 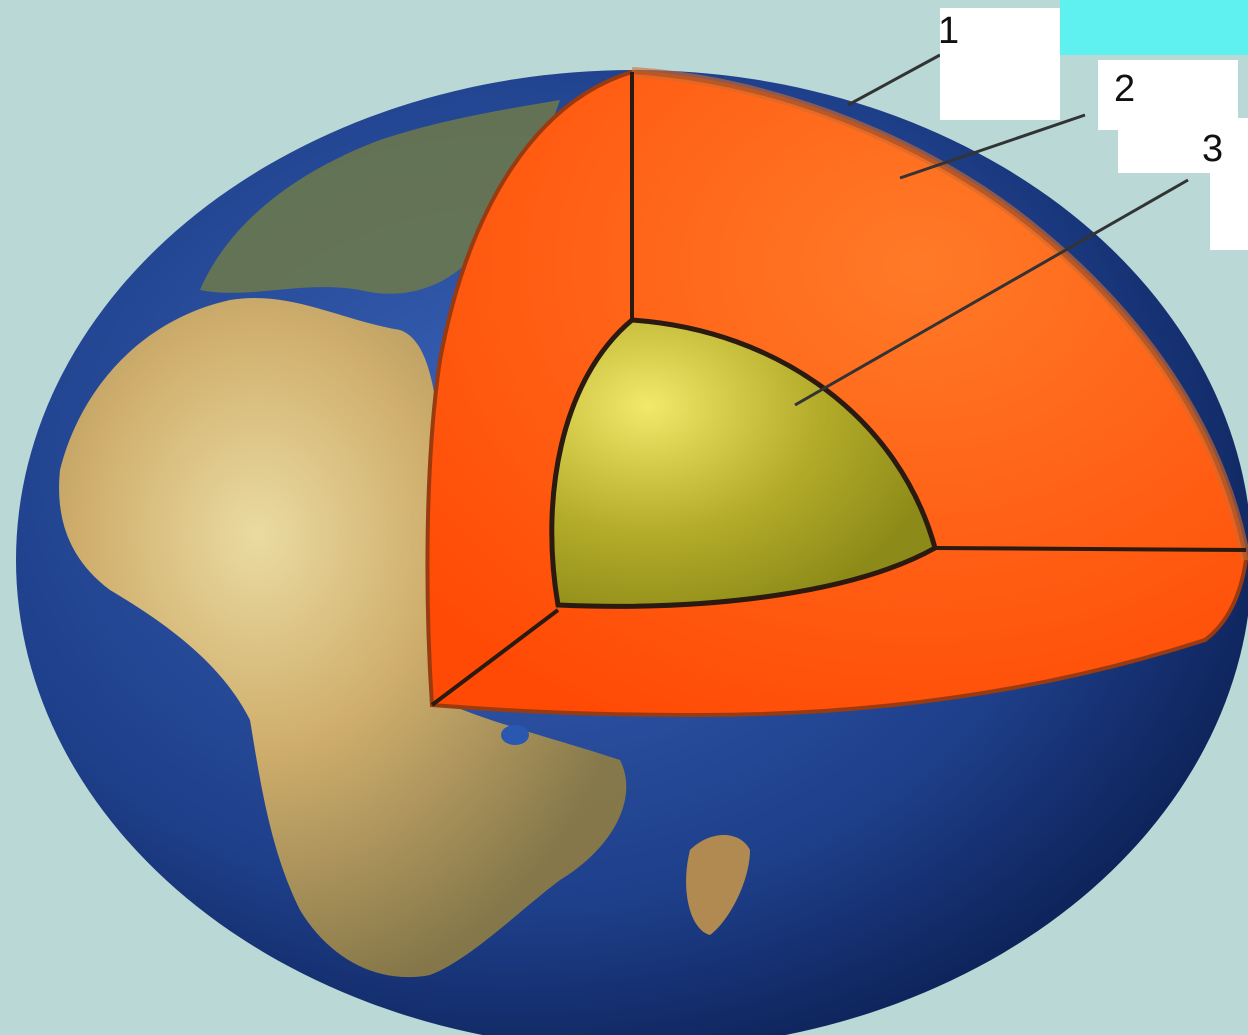 What do you see at coordinates (515, 735) in the screenshot?
I see `lake` at bounding box center [515, 735].